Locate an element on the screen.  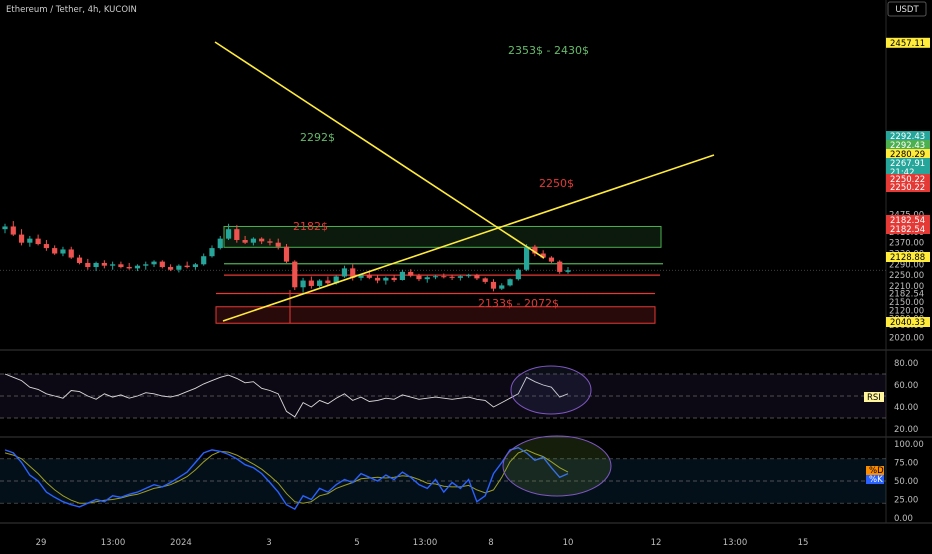
stoch-k-badge-bg is located at coordinates (875, 479).